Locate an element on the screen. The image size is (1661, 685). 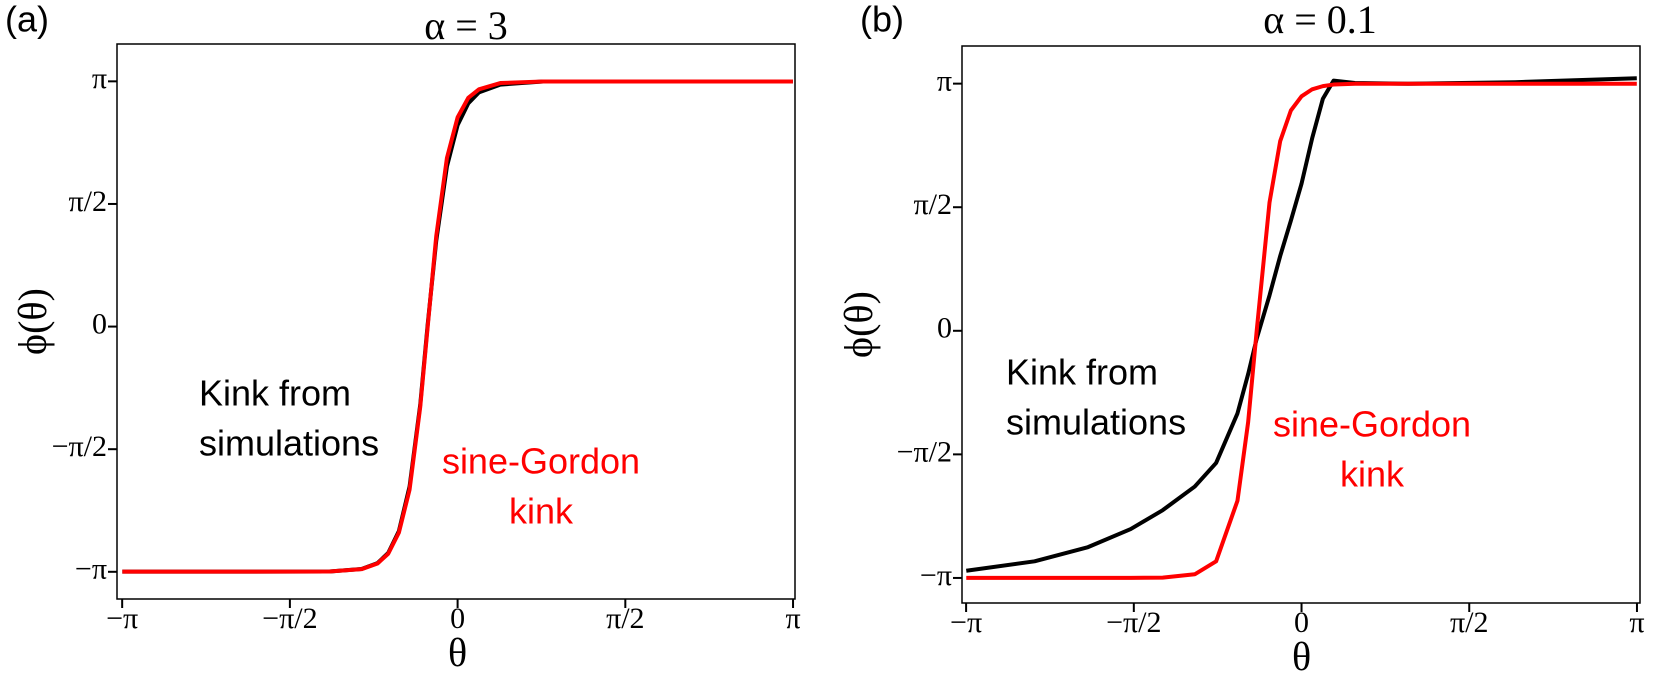
chart-title: α = 3 is located at coordinates (466, 25).